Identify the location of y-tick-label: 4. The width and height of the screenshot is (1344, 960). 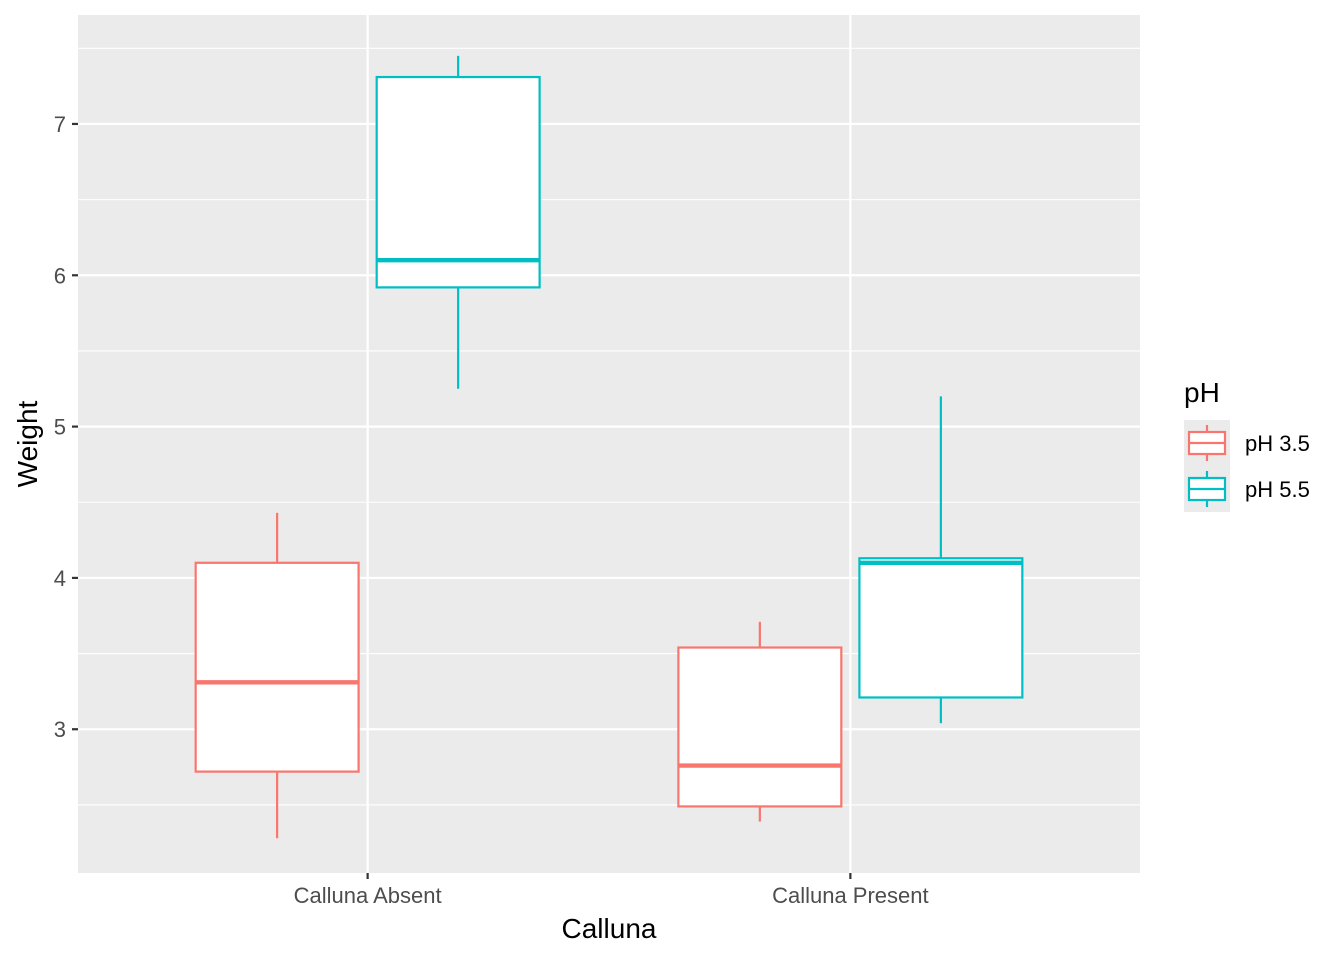
(60, 578).